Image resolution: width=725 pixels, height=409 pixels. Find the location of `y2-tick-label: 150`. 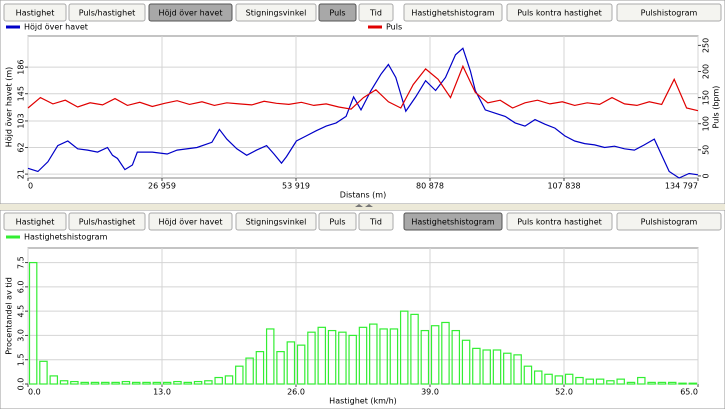

y2-tick-label: 150 is located at coordinates (706, 97).